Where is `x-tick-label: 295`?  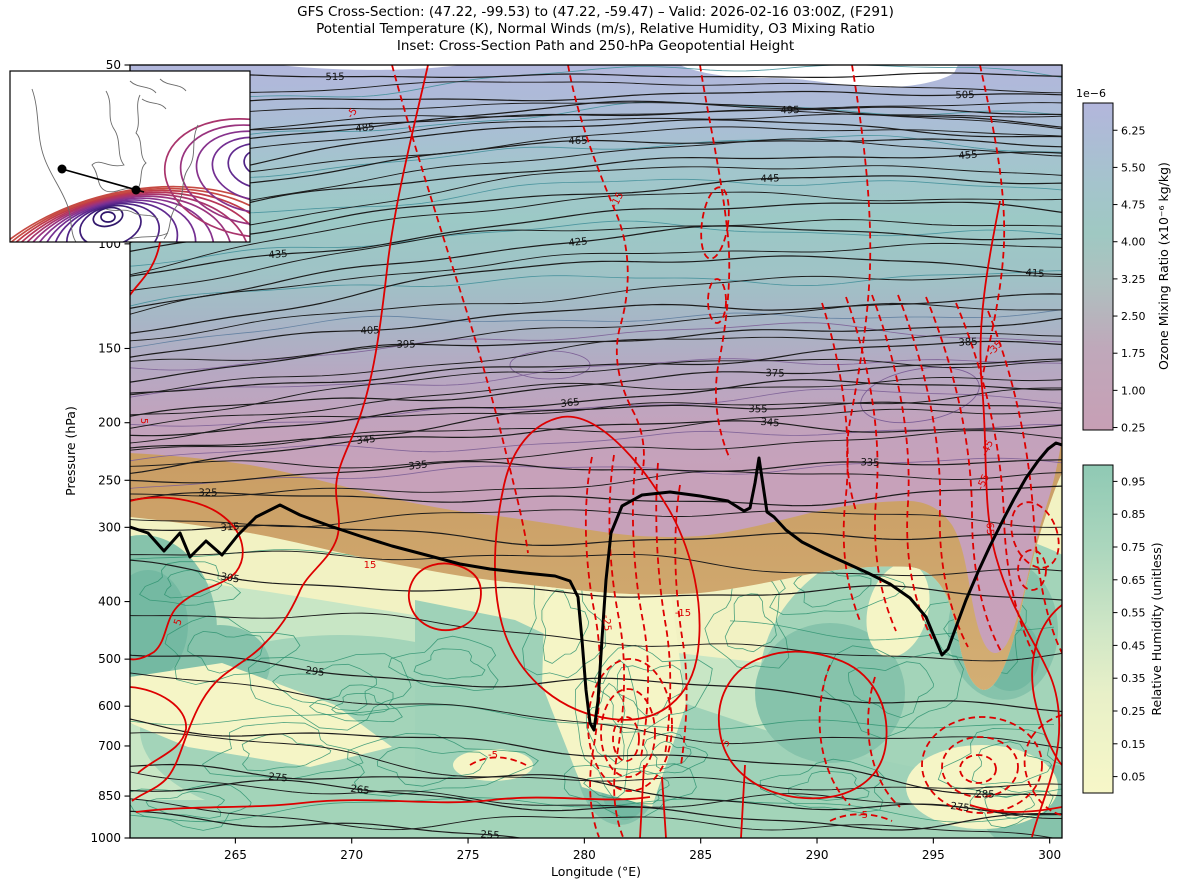
x-tick-label: 295 is located at coordinates (933, 855).